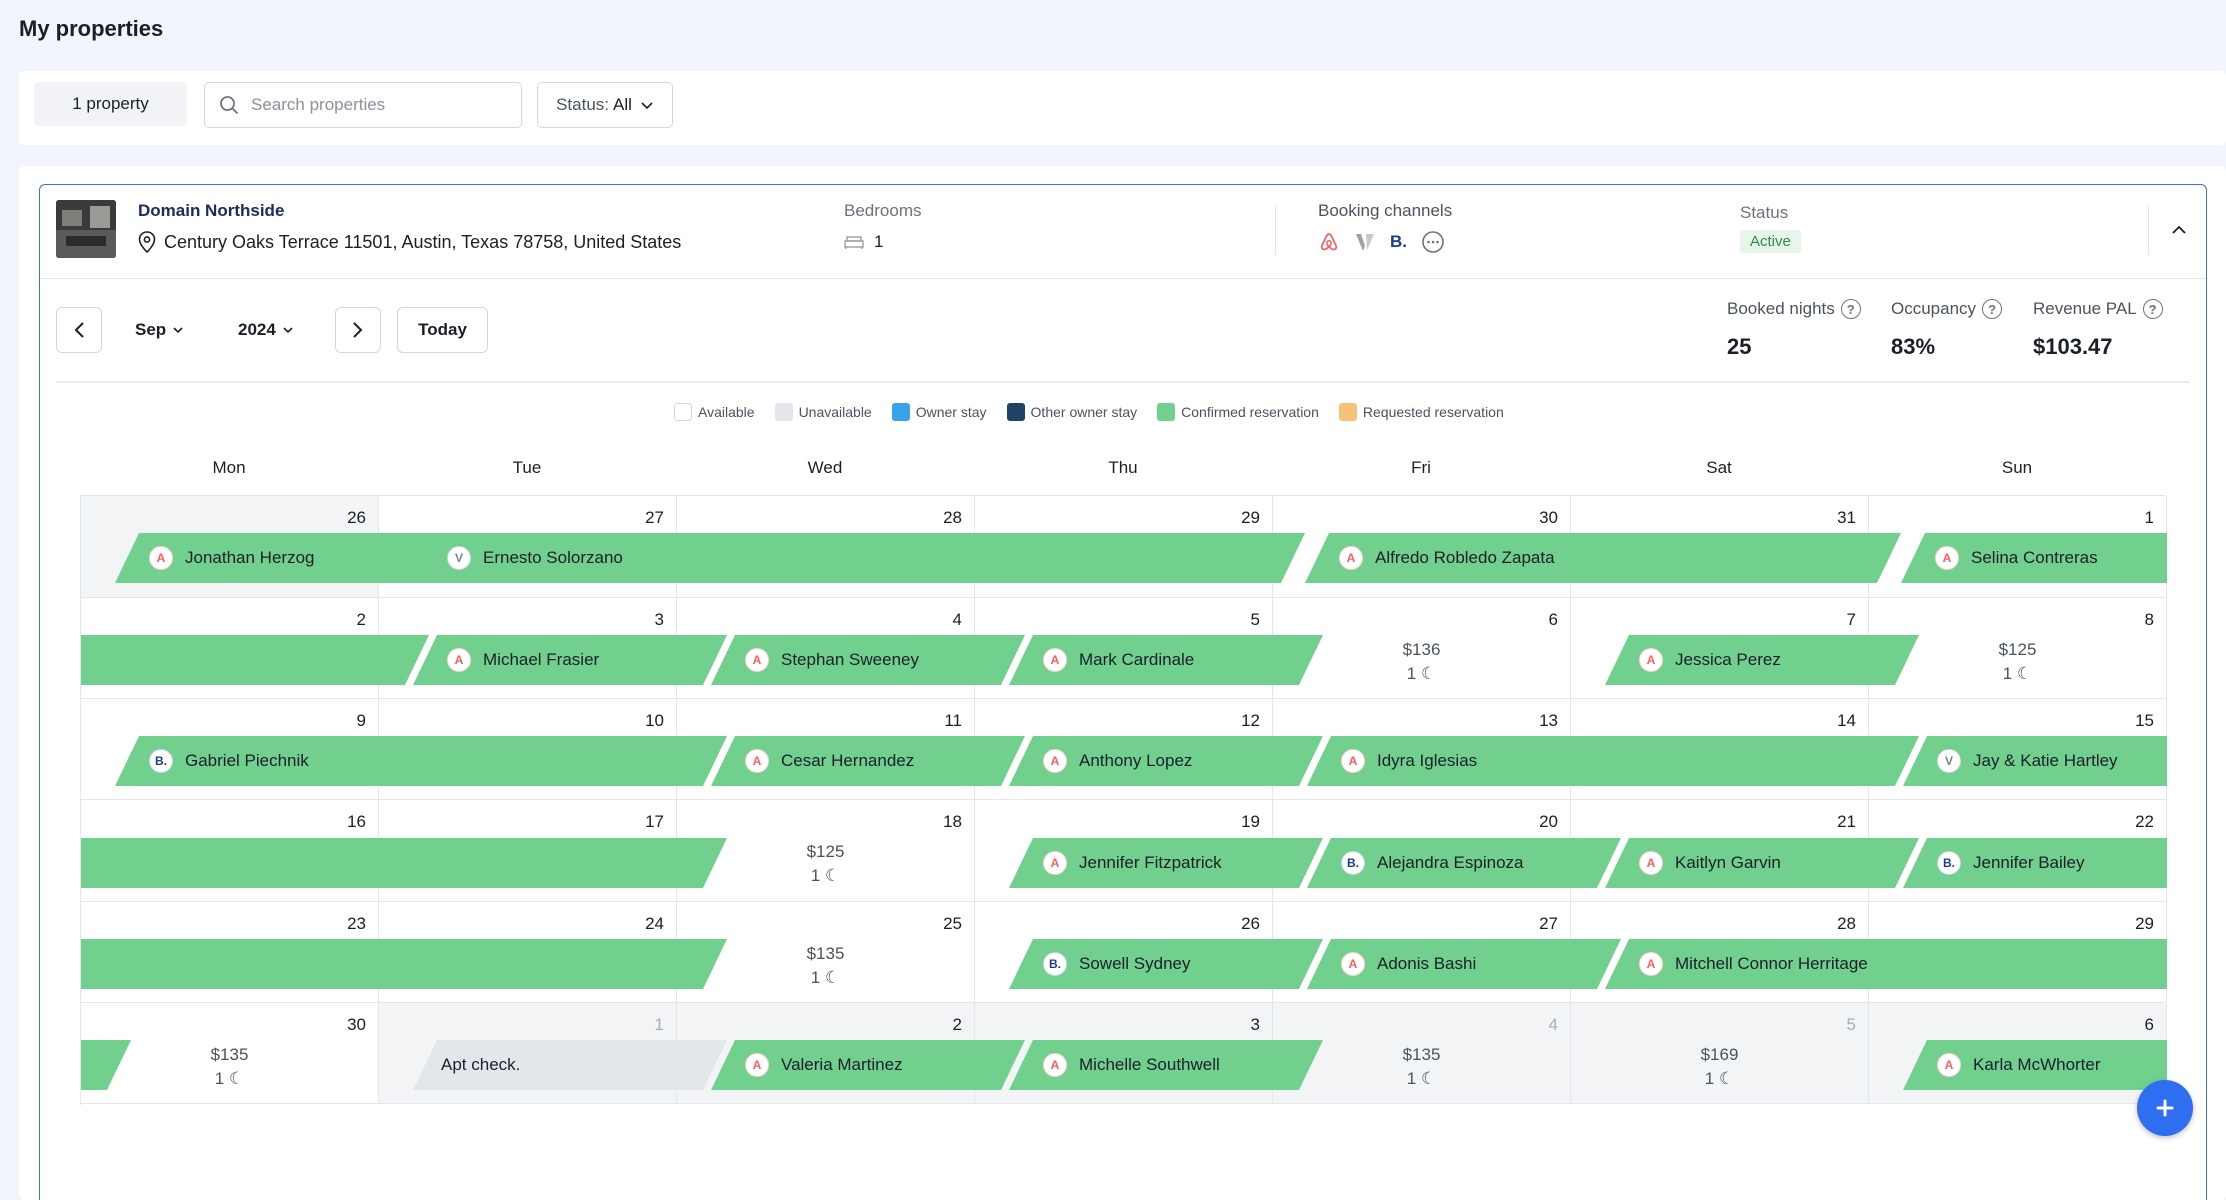 Image resolution: width=2226 pixels, height=1200 pixels. What do you see at coordinates (1433, 242) in the screenshot?
I see `other-channel-icon` at bounding box center [1433, 242].